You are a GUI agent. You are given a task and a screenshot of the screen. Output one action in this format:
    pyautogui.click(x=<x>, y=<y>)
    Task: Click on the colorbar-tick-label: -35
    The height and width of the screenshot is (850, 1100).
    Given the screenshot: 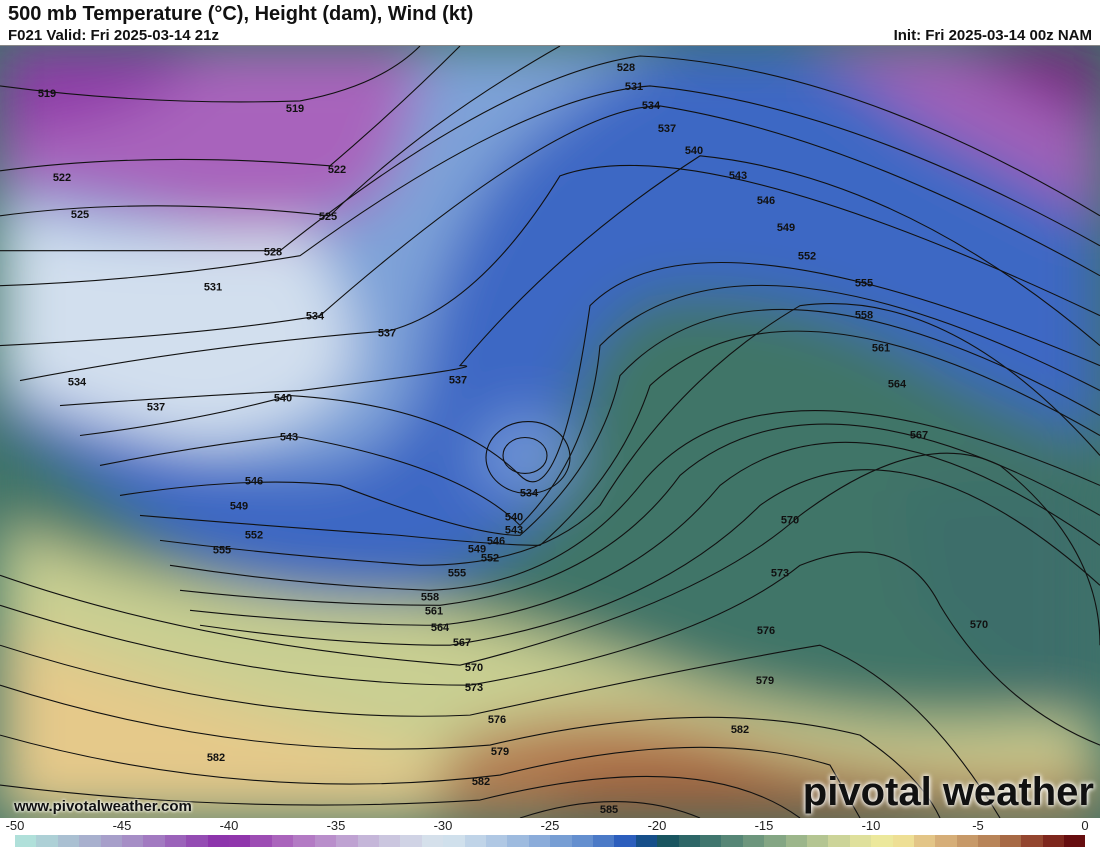 What is the action you would take?
    pyautogui.click(x=336, y=825)
    